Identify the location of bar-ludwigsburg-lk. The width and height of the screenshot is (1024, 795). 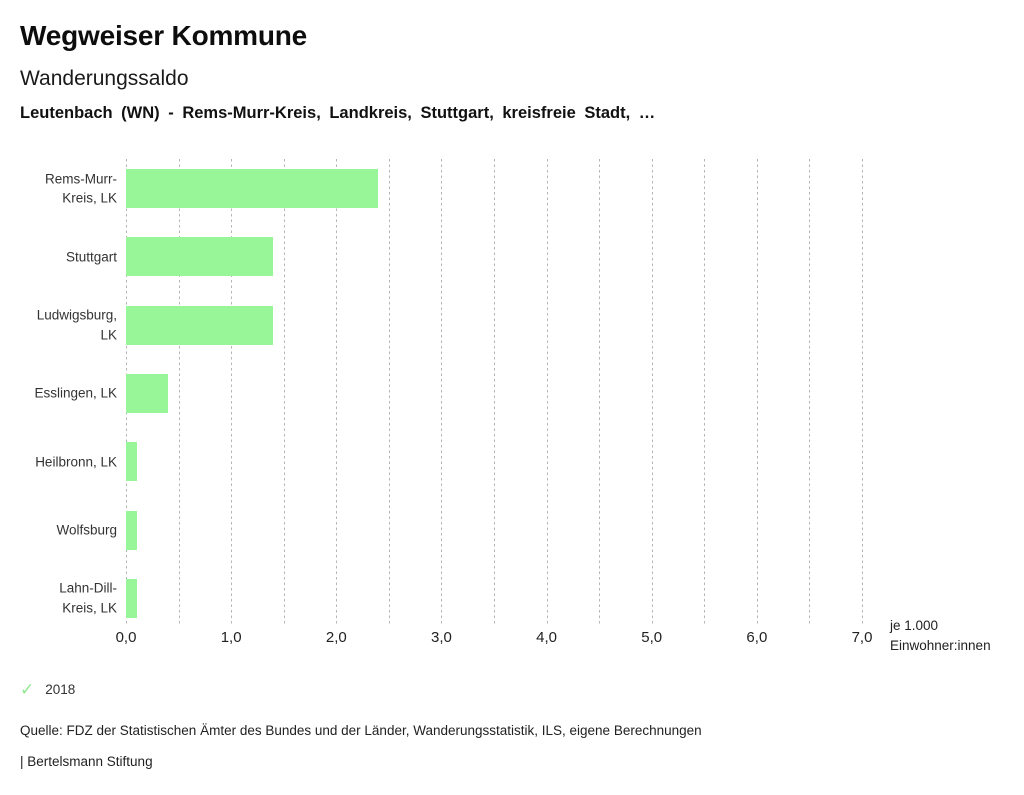
(200, 325).